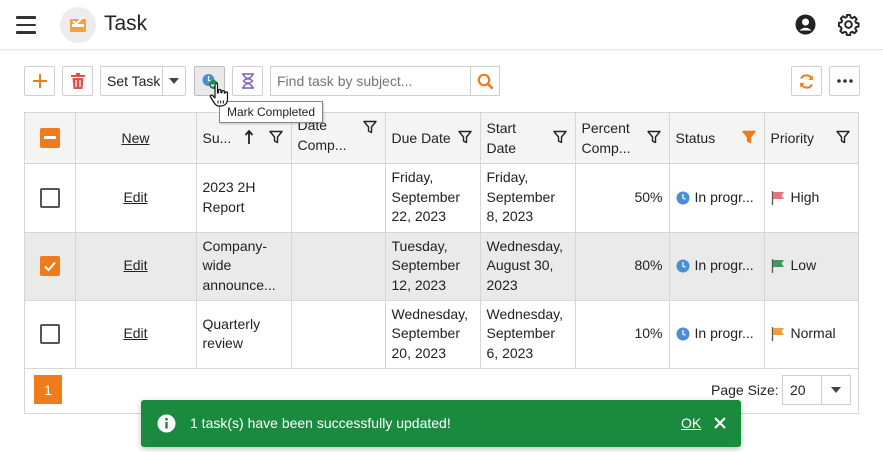 This screenshot has width=883, height=452. I want to click on subject-cell: 2023 2H Report, so click(244, 198).